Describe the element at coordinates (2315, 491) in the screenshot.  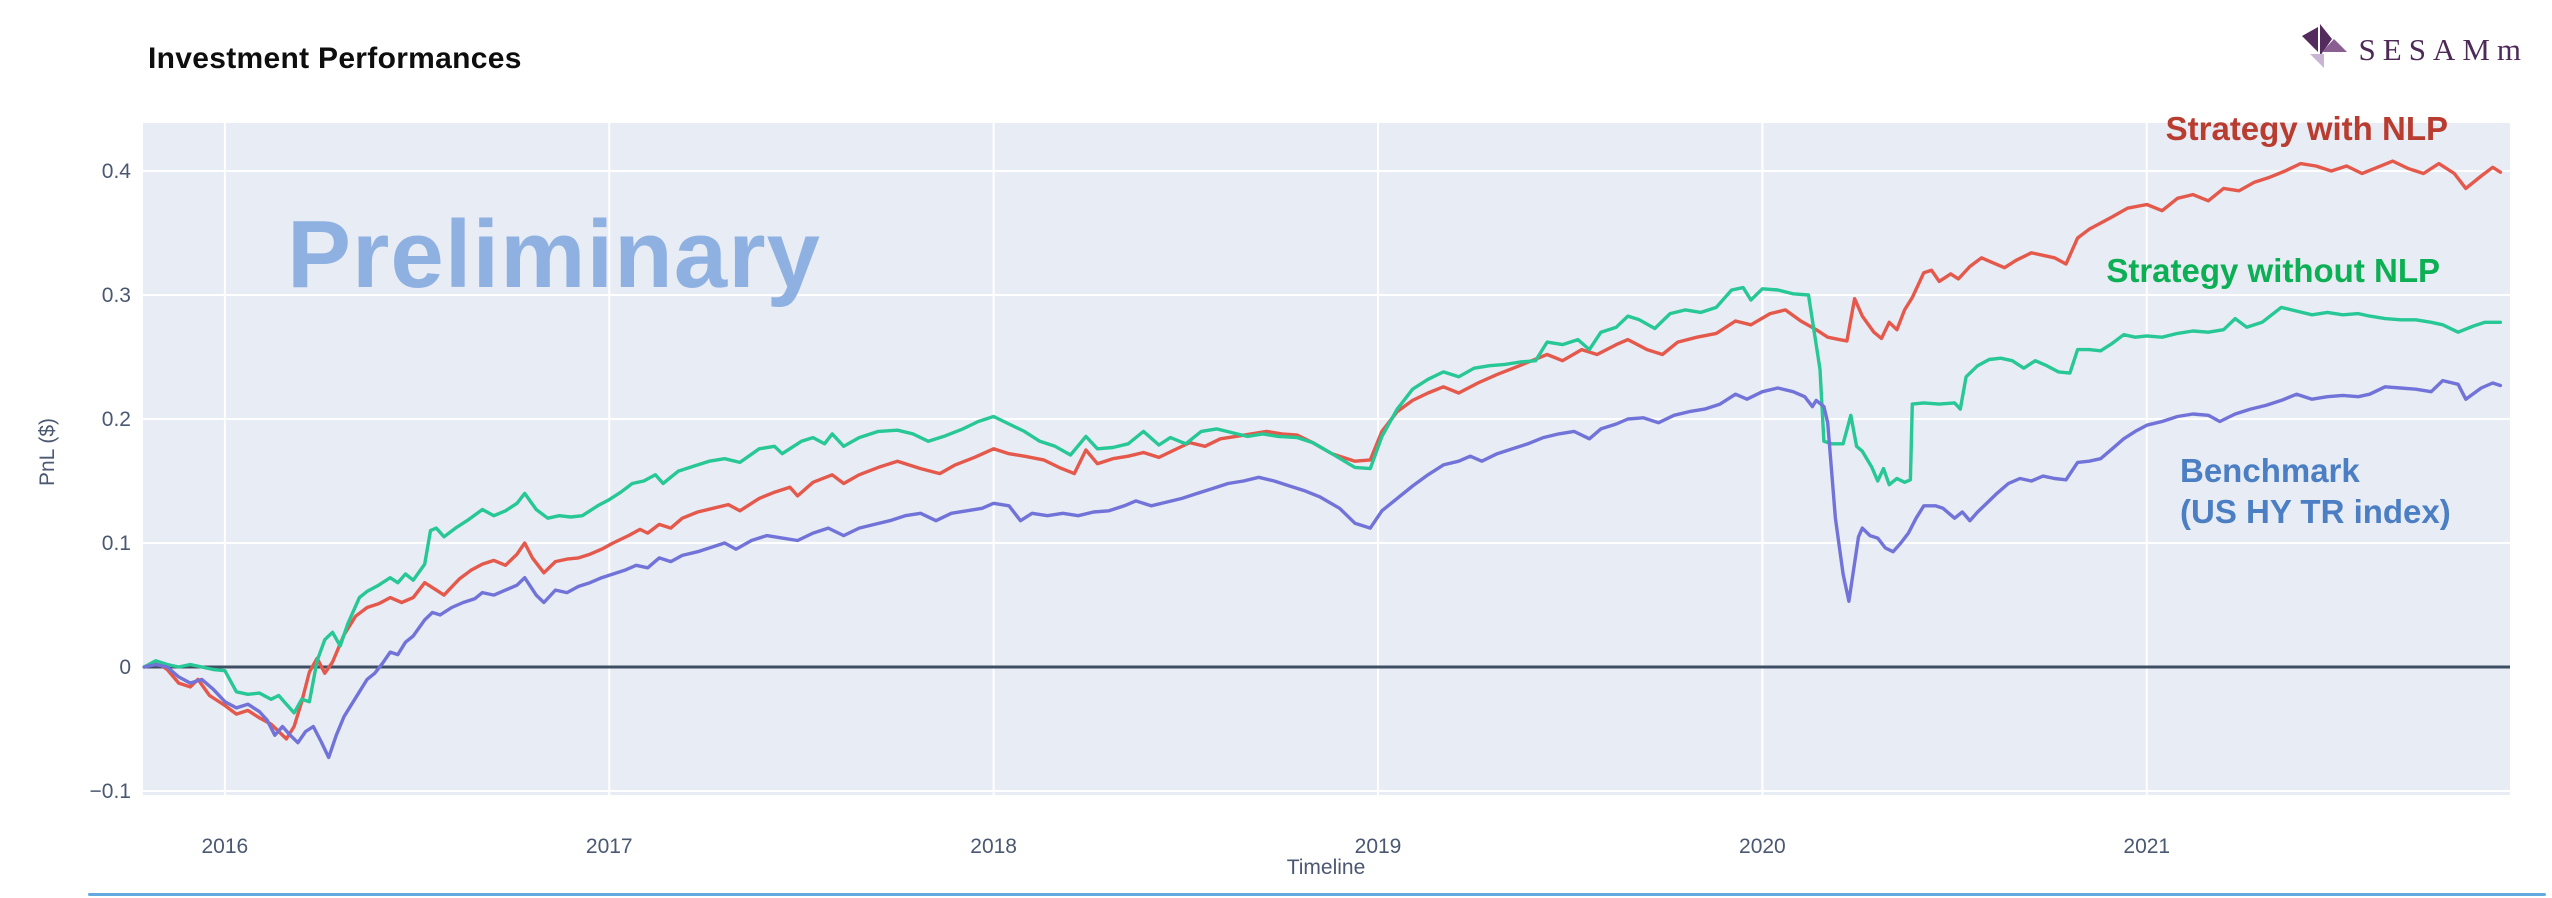
I see `legend-benchmark: Benchmark (US HY TR index)` at that location.